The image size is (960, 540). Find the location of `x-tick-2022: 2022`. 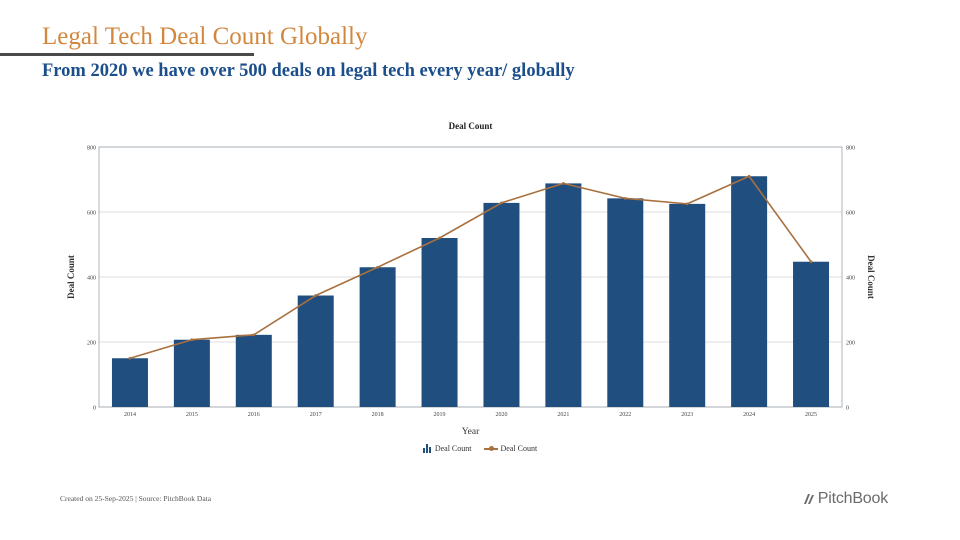

x-tick-2022: 2022 is located at coordinates (625, 415).